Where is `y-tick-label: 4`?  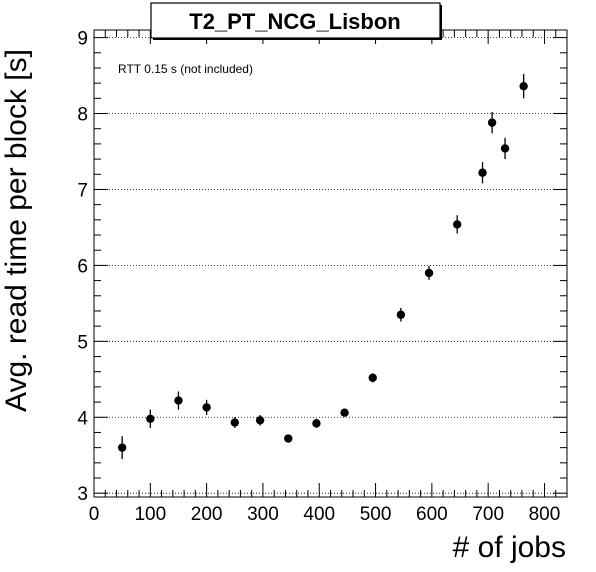
y-tick-label: 4 is located at coordinates (82, 418).